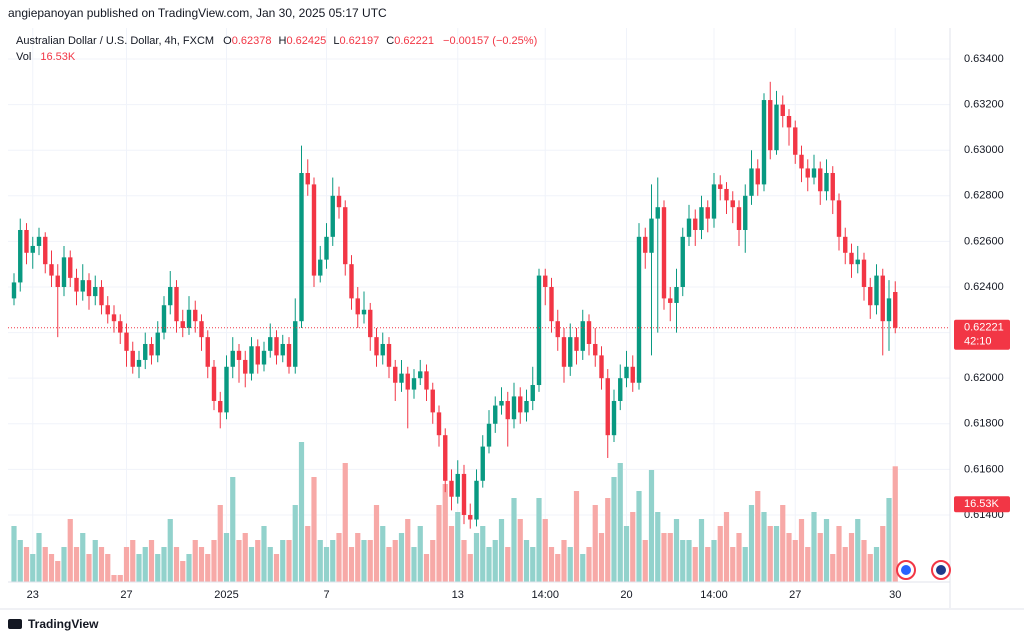 The width and height of the screenshot is (1024, 641). What do you see at coordinates (336, 41) in the screenshot?
I see `legend-l: L` at bounding box center [336, 41].